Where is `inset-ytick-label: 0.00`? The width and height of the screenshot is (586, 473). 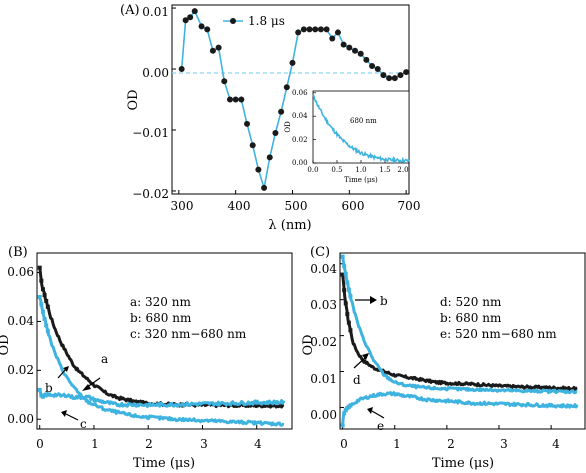
inset-ytick-label: 0.00 is located at coordinates (300, 163).